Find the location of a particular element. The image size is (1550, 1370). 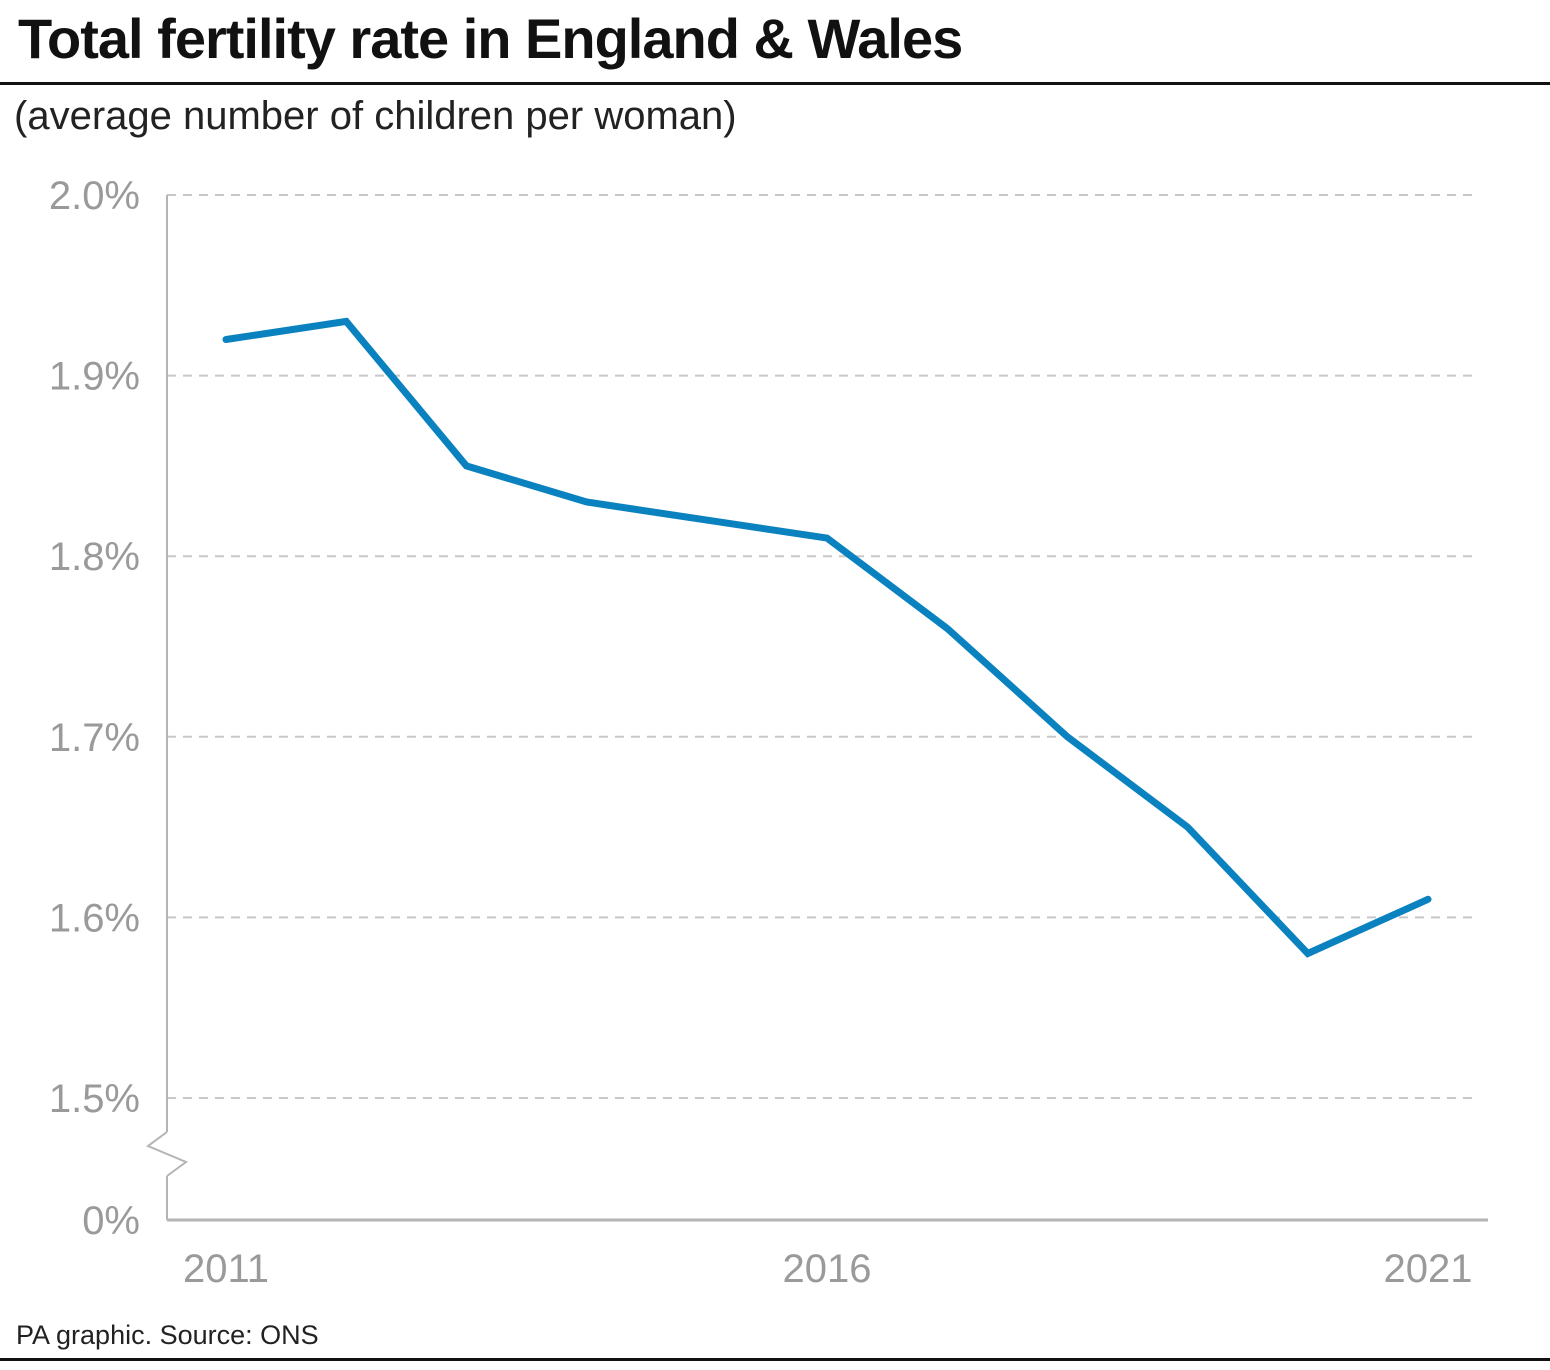

x-tick-labels: 2011 2016 2021 is located at coordinates (828, 1269).